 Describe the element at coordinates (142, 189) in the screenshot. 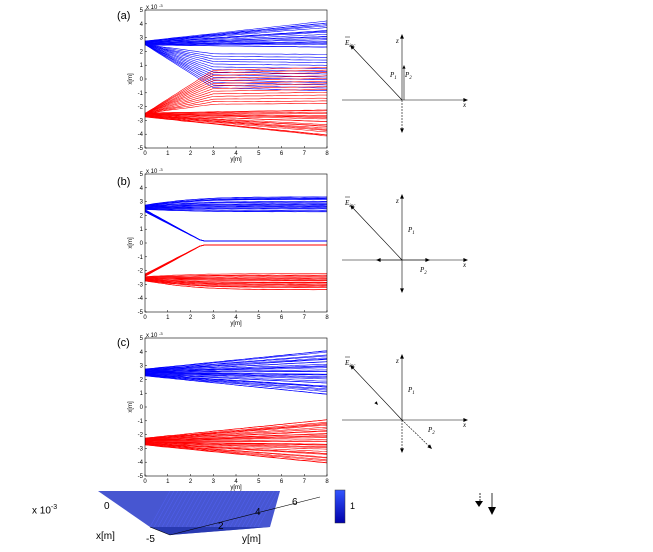

I see `y-tick-label: 4` at that location.